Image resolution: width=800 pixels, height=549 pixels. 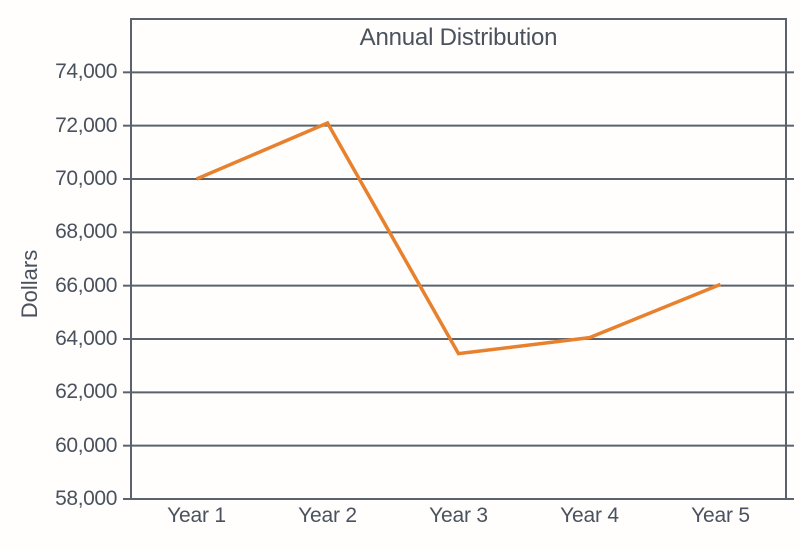 I want to click on y-tick-label: 70,000, so click(x=86, y=178).